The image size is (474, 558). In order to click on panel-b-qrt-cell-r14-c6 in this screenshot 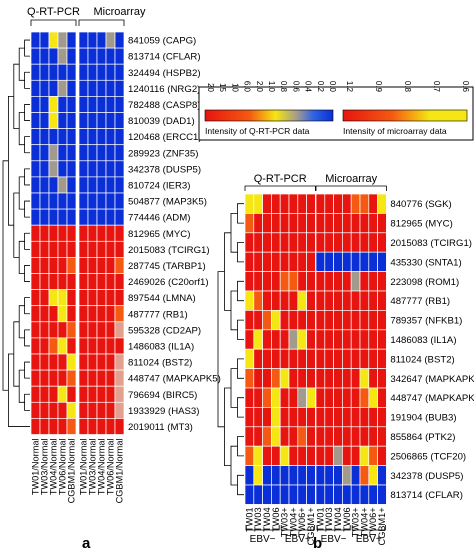, I will do `click(302, 475)`.